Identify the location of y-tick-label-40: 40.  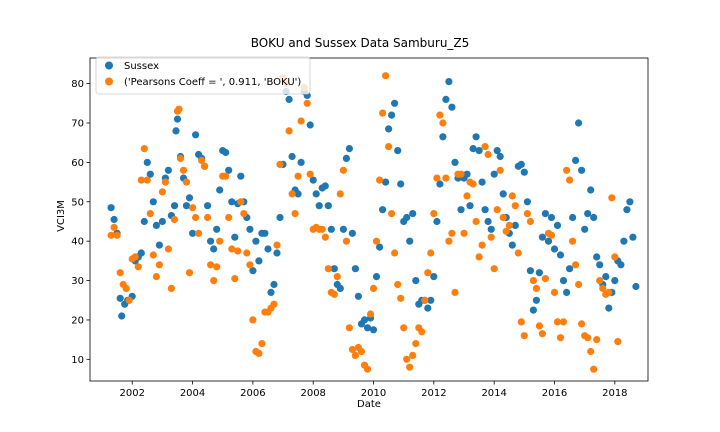
(77, 242).